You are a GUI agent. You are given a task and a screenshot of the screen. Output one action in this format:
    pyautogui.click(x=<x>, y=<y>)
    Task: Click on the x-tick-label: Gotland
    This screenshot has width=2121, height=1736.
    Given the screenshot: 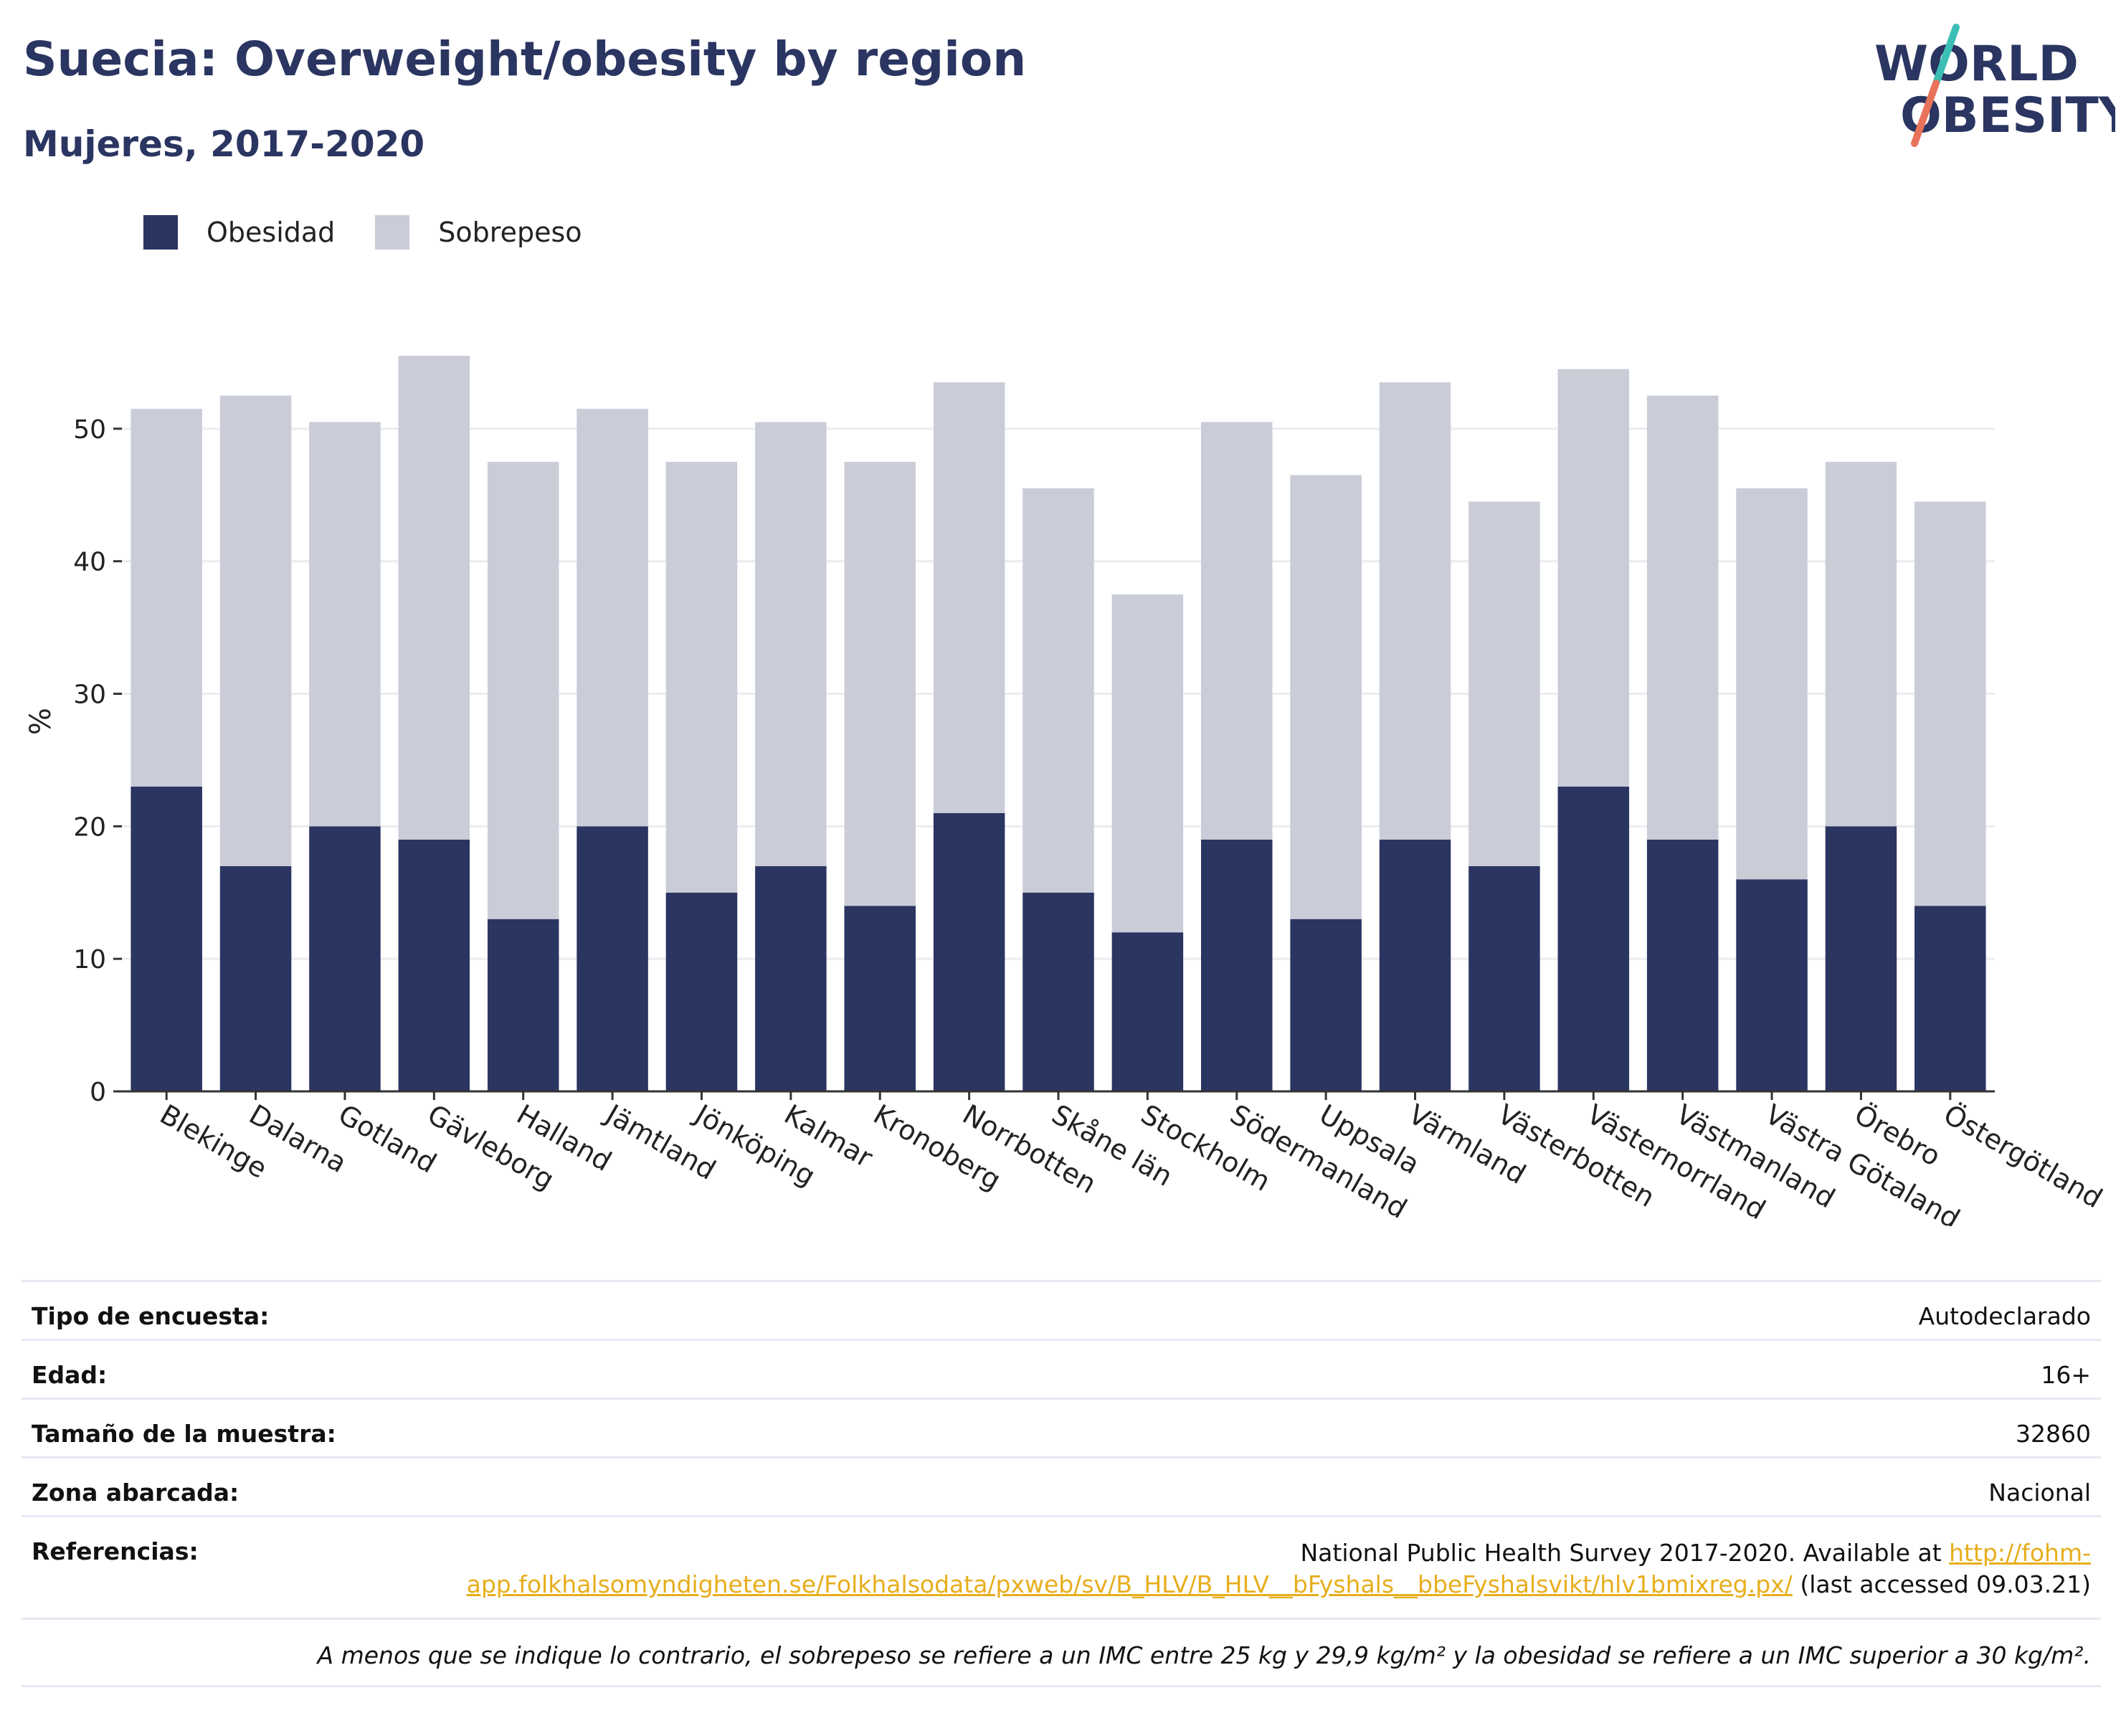 What is the action you would take?
    pyautogui.click(x=387, y=1140)
    